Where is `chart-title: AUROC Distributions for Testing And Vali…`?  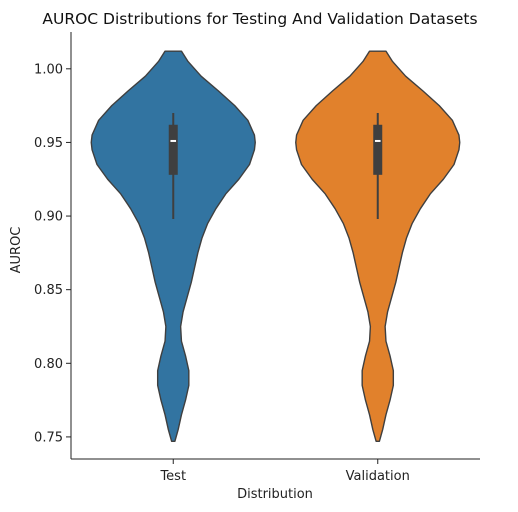
chart-title: AUROC Distributions for Testing And Vali… is located at coordinates (259, 19).